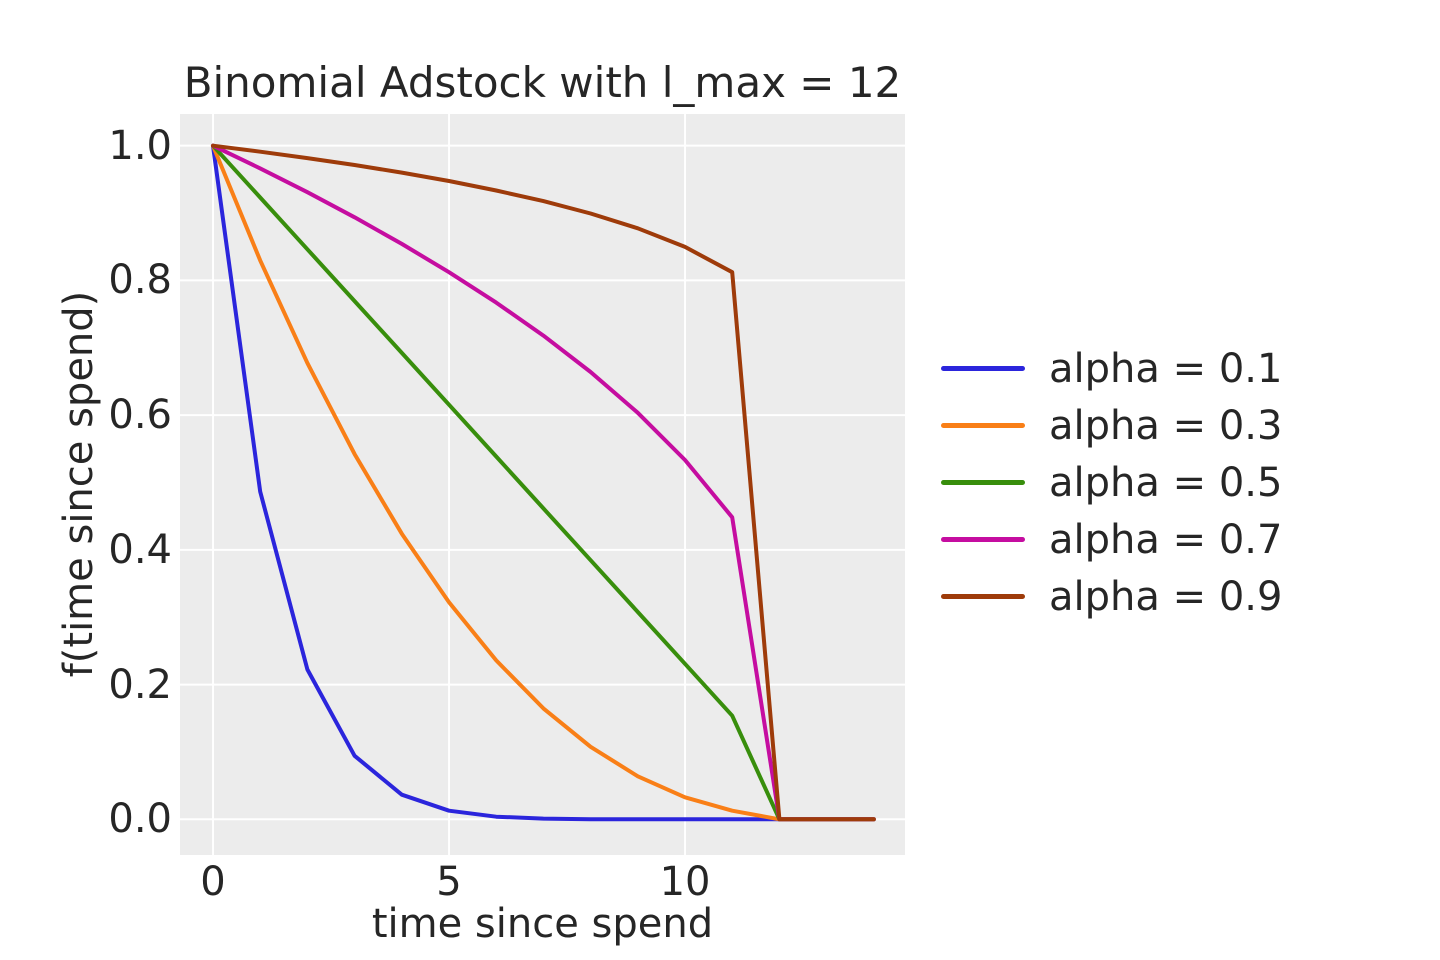 The image size is (1440, 960). Describe the element at coordinates (1166, 425) in the screenshot. I see `legend-label: alpha = 0.3` at that location.